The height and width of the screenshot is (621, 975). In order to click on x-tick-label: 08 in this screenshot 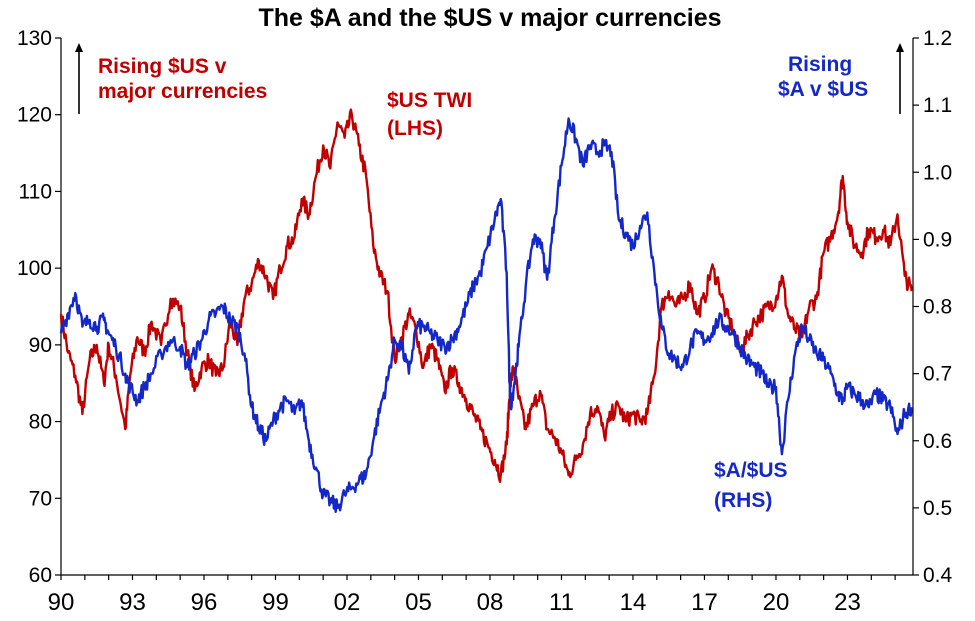, I will do `click(490, 602)`.